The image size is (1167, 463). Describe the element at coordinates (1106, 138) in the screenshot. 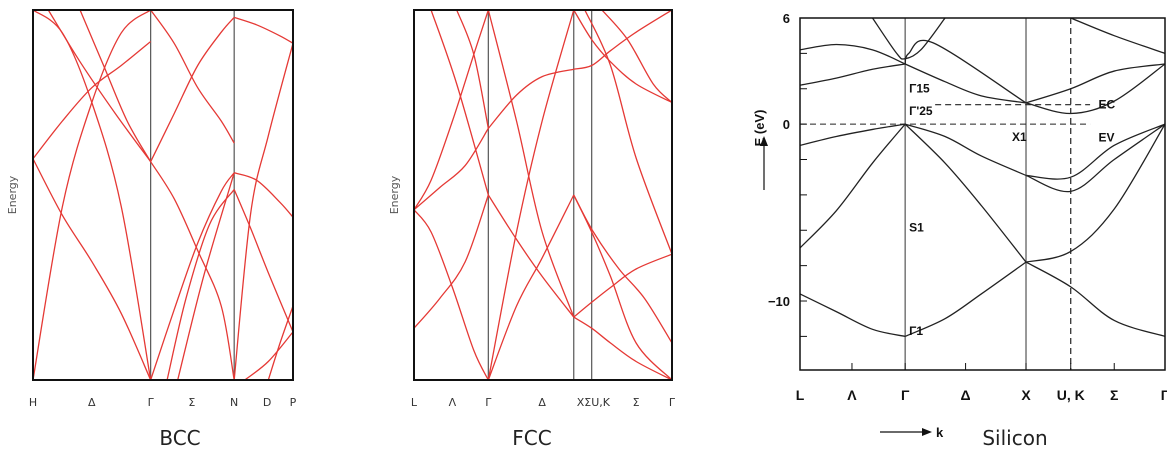

I see `band-annotation: EV` at that location.